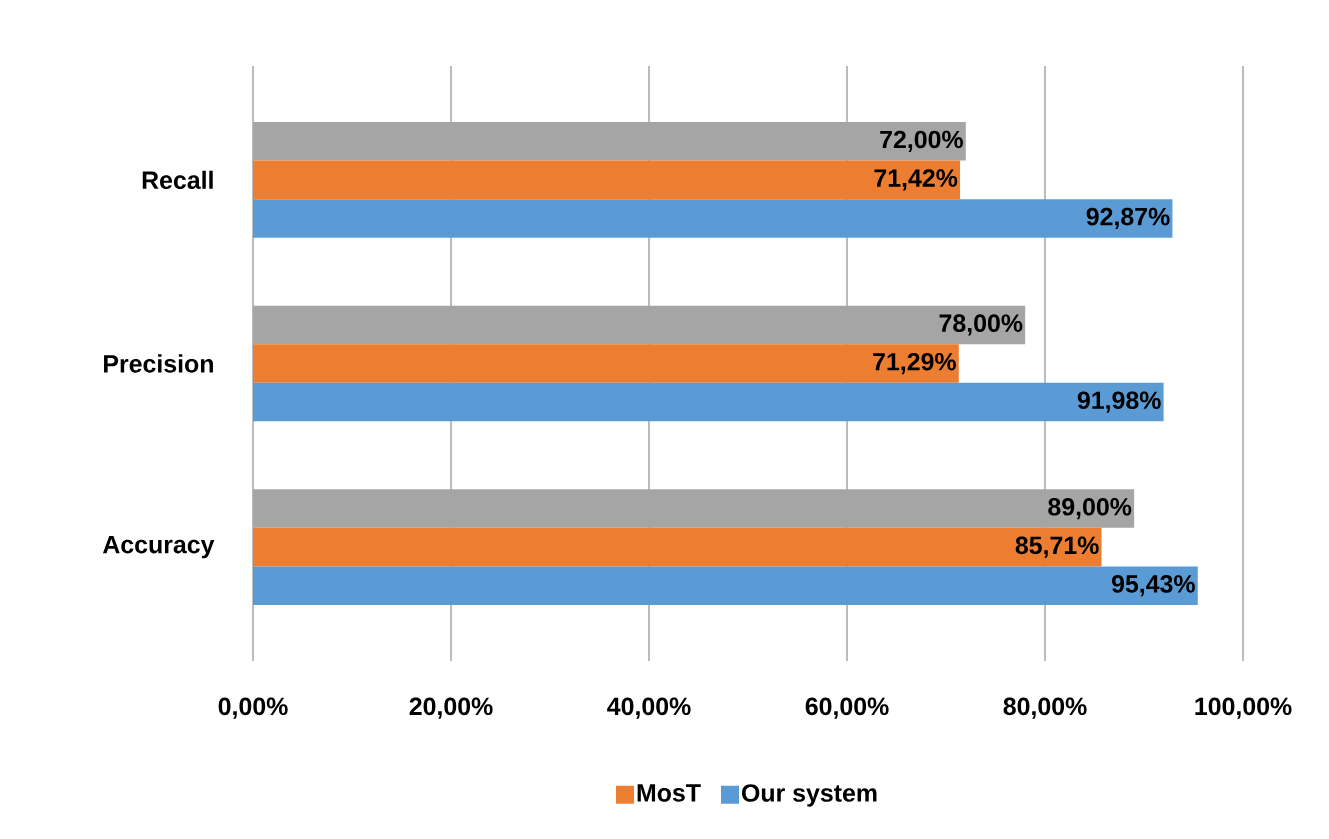  Describe the element at coordinates (921, 141) in the screenshot. I see `data-label: 72,00%` at that location.